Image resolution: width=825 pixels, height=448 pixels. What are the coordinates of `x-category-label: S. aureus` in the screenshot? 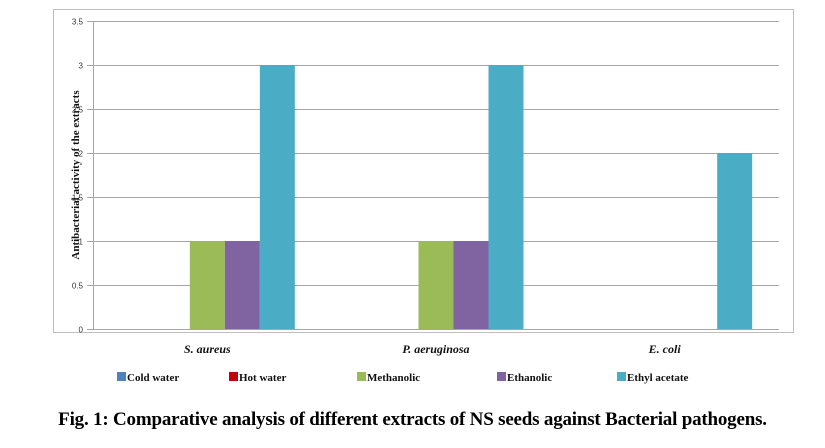 It's located at (207, 349).